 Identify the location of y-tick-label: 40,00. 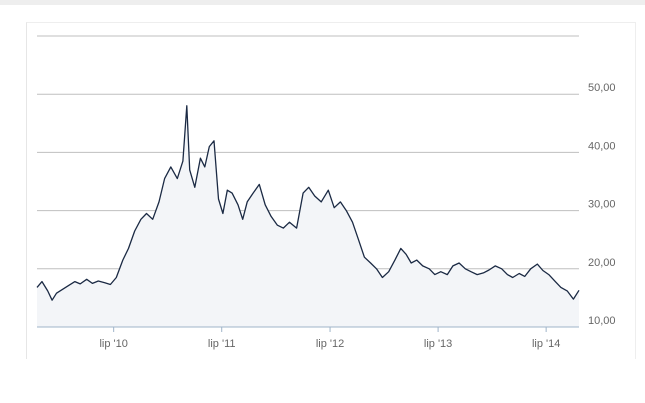
(602, 146).